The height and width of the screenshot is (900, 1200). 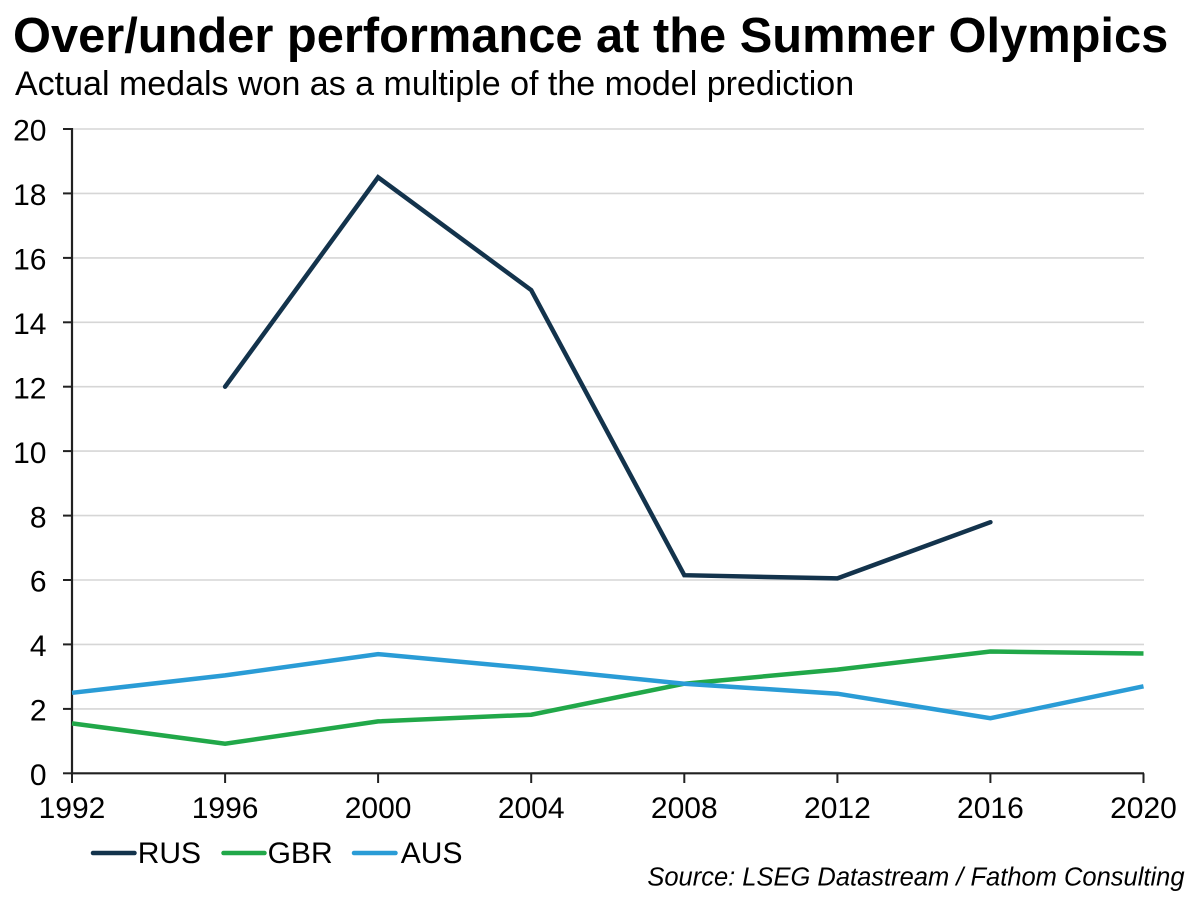 What do you see at coordinates (29, 324) in the screenshot?
I see `svg-text: 14` at bounding box center [29, 324].